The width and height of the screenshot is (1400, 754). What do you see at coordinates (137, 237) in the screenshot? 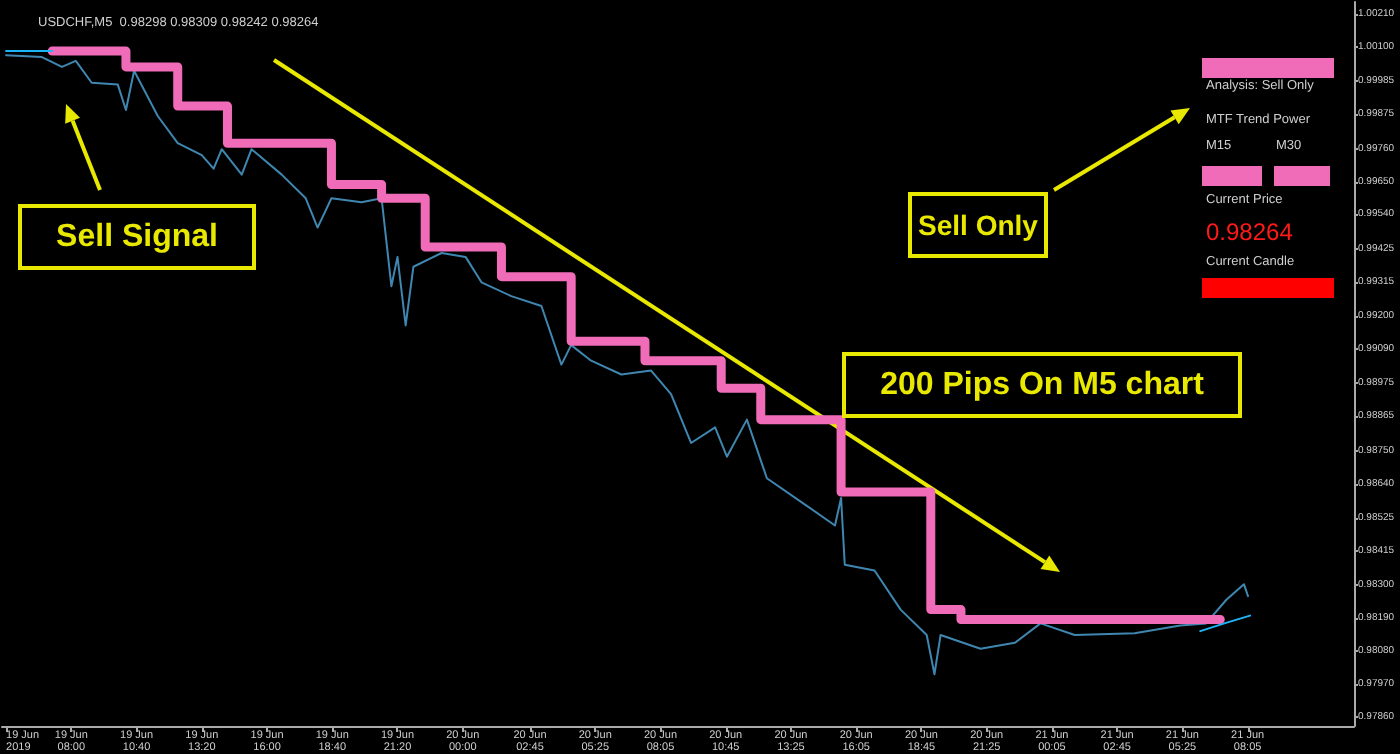
I see `annotation: Sell Signal` at bounding box center [137, 237].